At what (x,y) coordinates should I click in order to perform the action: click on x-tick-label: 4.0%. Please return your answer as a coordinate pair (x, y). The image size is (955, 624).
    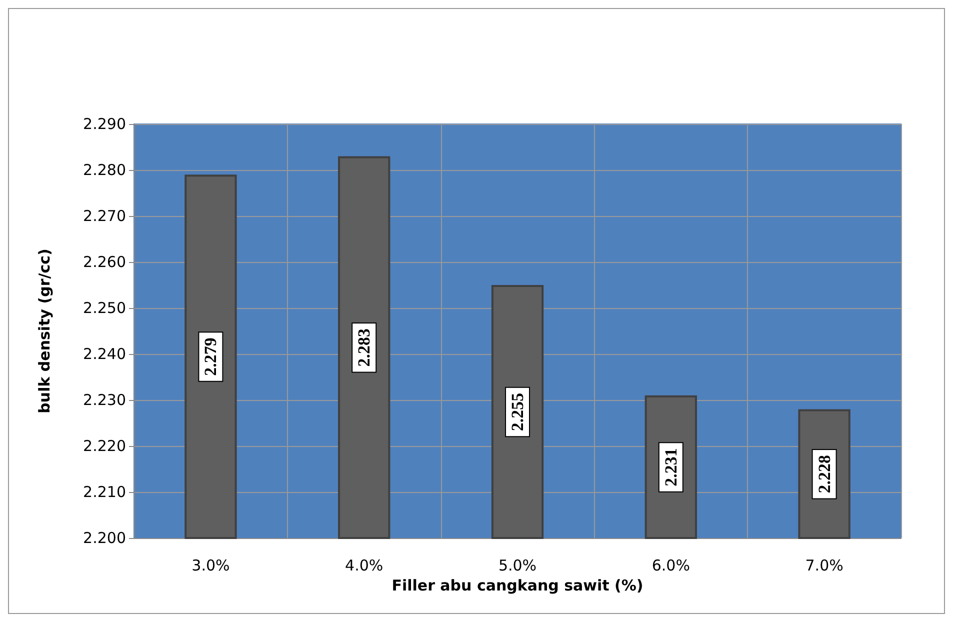
    Looking at the image, I should click on (364, 565).